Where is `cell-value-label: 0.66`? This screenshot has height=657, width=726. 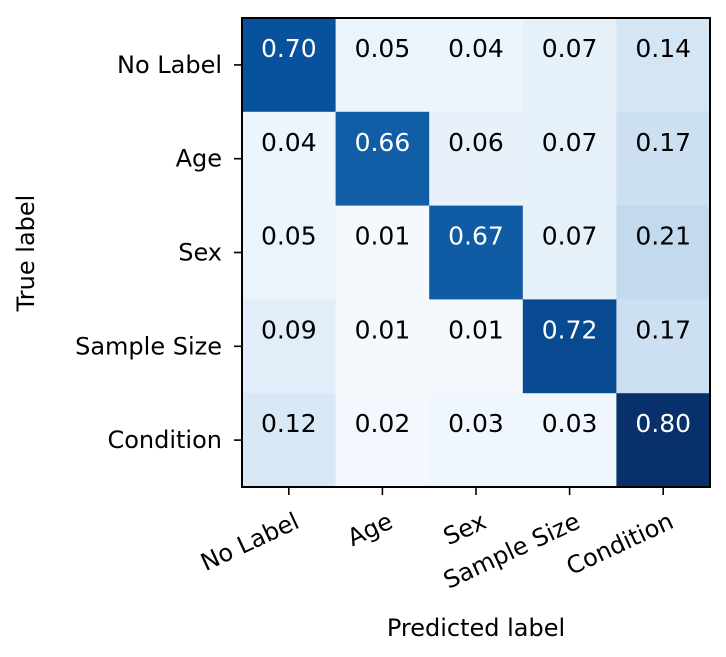
cell-value-label: 0.66 is located at coordinates (383, 142).